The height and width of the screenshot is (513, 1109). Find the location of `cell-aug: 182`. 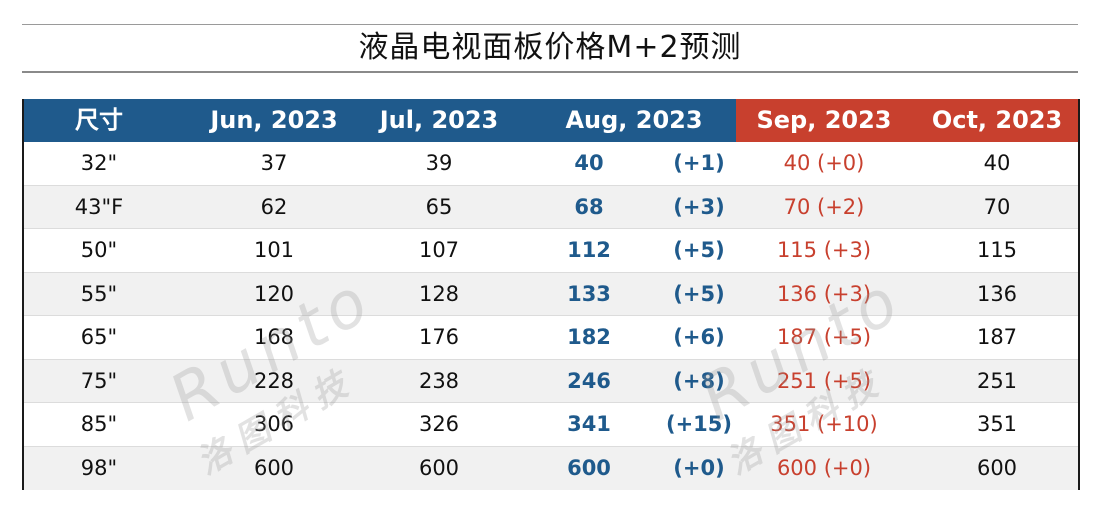

cell-aug: 182 is located at coordinates (589, 337).